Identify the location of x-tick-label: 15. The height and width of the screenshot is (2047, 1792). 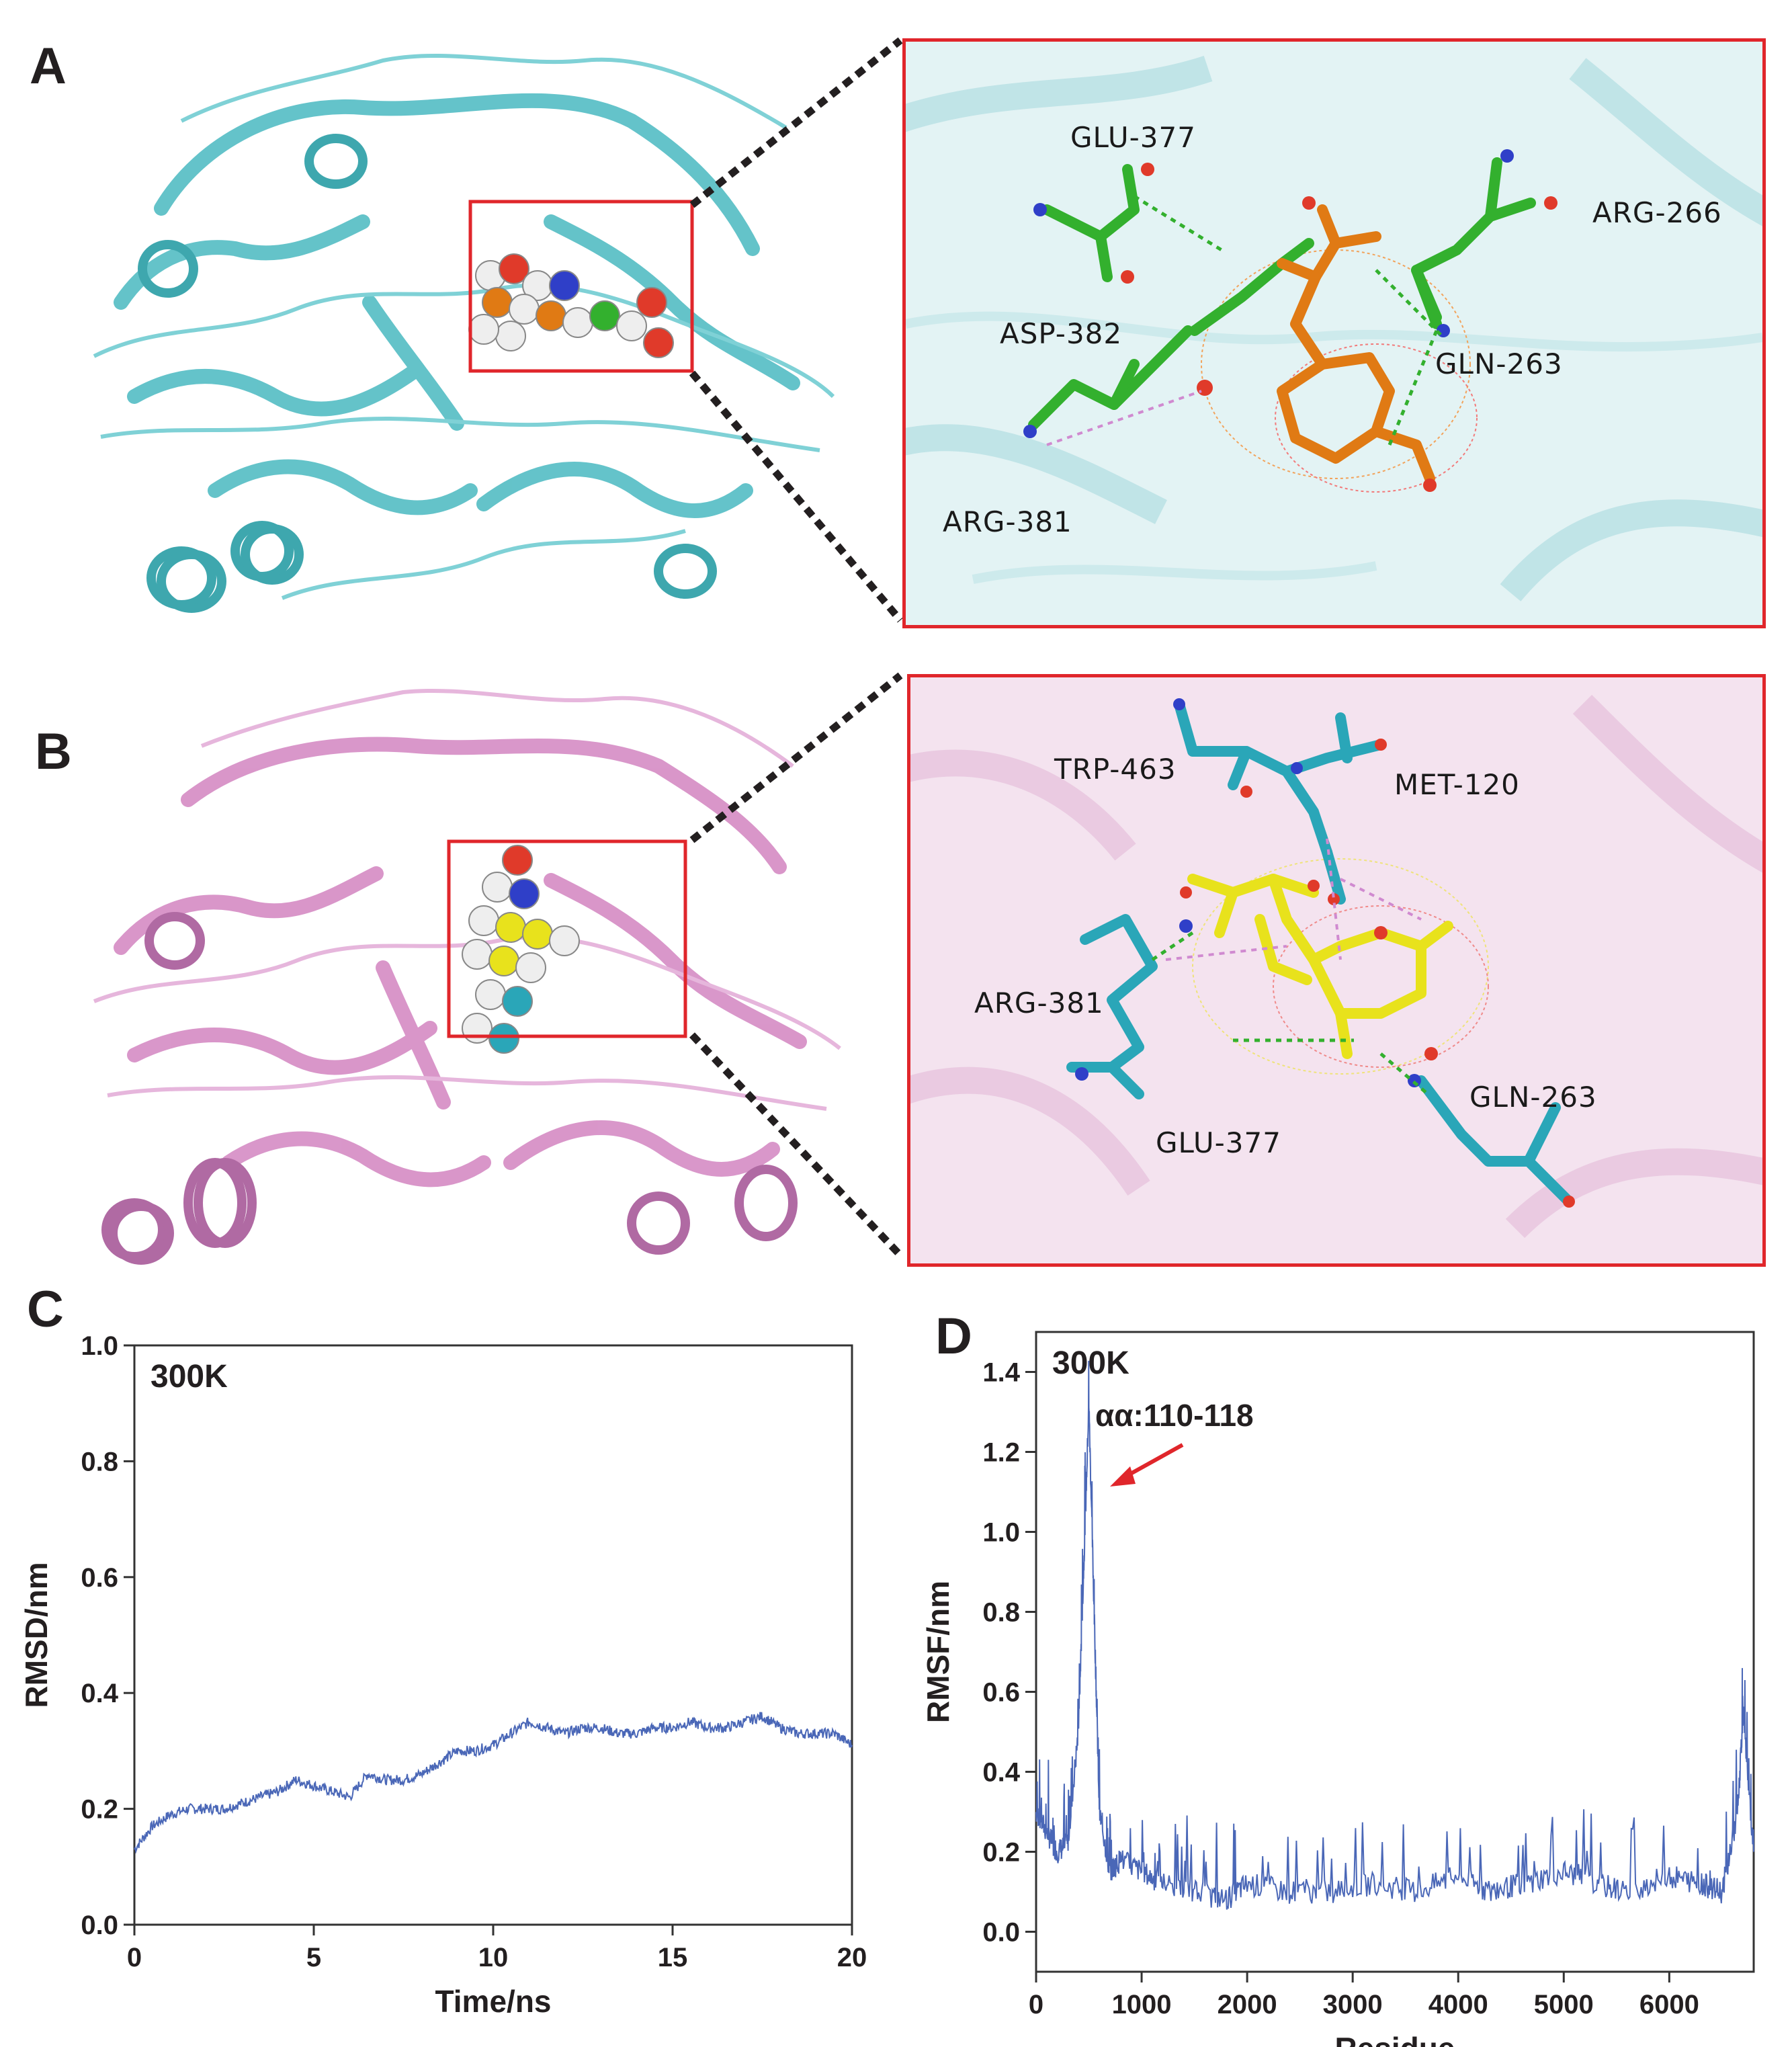
(673, 1957).